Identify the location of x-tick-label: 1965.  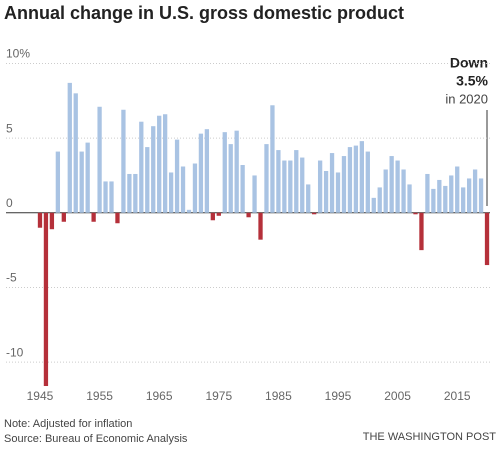
(159, 396).